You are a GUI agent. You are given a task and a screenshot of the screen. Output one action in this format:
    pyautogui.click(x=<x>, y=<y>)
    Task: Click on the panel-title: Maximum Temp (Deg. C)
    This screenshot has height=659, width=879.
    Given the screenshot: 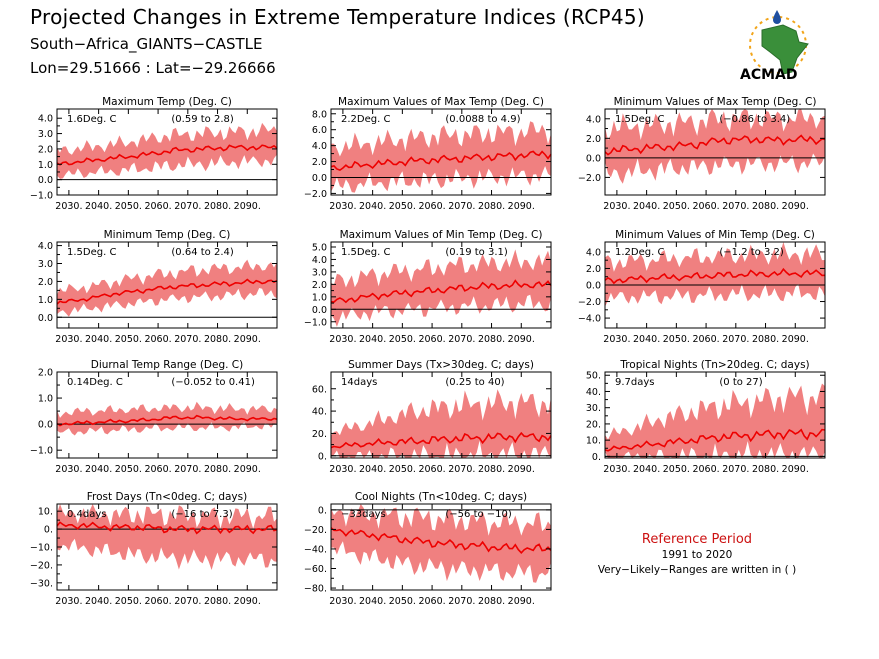 What is the action you would take?
    pyautogui.click(x=167, y=102)
    